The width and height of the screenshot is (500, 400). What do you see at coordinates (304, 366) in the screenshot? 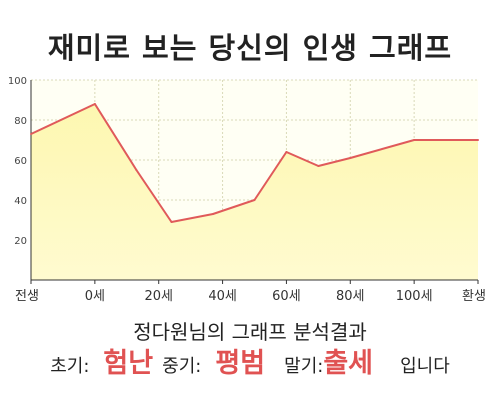
I see `late-label: 말기:` at bounding box center [304, 366].